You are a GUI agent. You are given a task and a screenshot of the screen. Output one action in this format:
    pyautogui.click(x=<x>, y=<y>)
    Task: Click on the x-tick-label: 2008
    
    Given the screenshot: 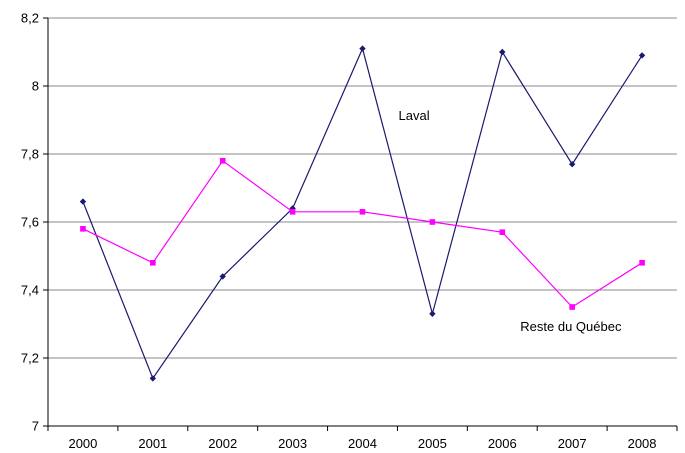 What is the action you would take?
    pyautogui.click(x=642, y=443)
    